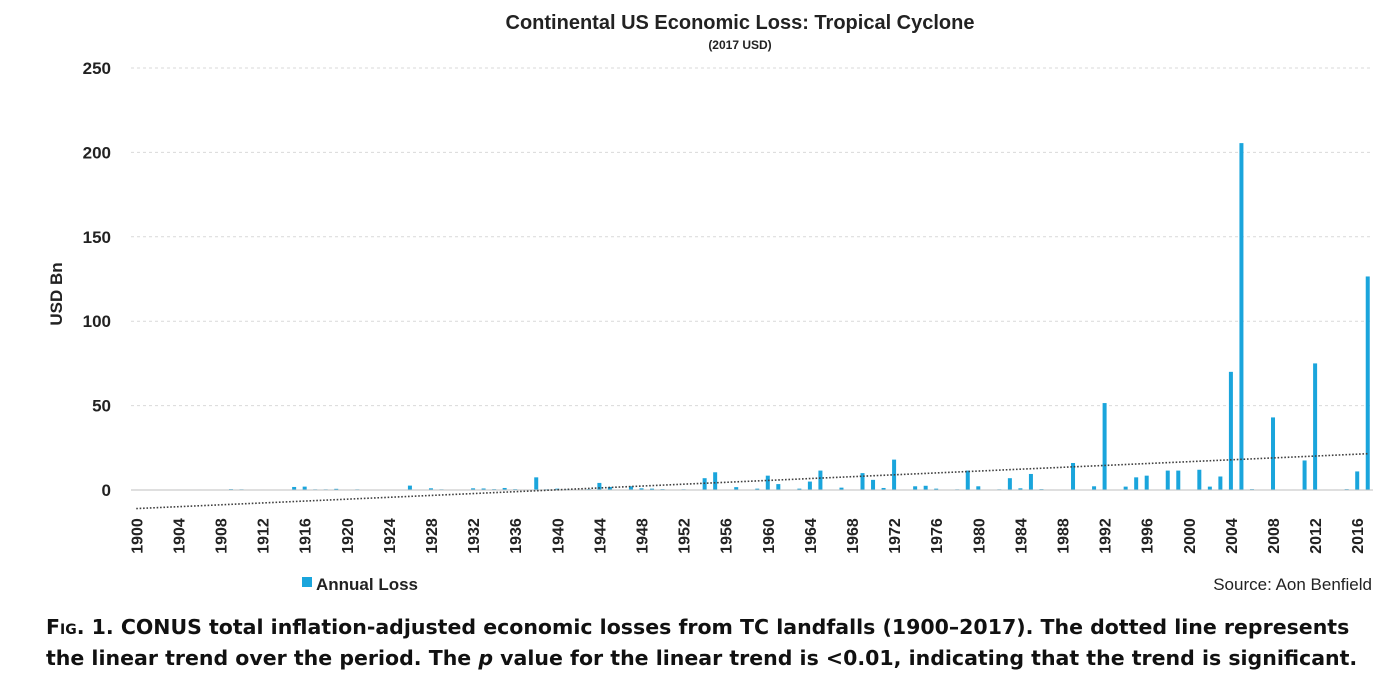 This screenshot has height=690, width=1396. What do you see at coordinates (486, 658) in the screenshot?
I see `p-variable: p` at bounding box center [486, 658].